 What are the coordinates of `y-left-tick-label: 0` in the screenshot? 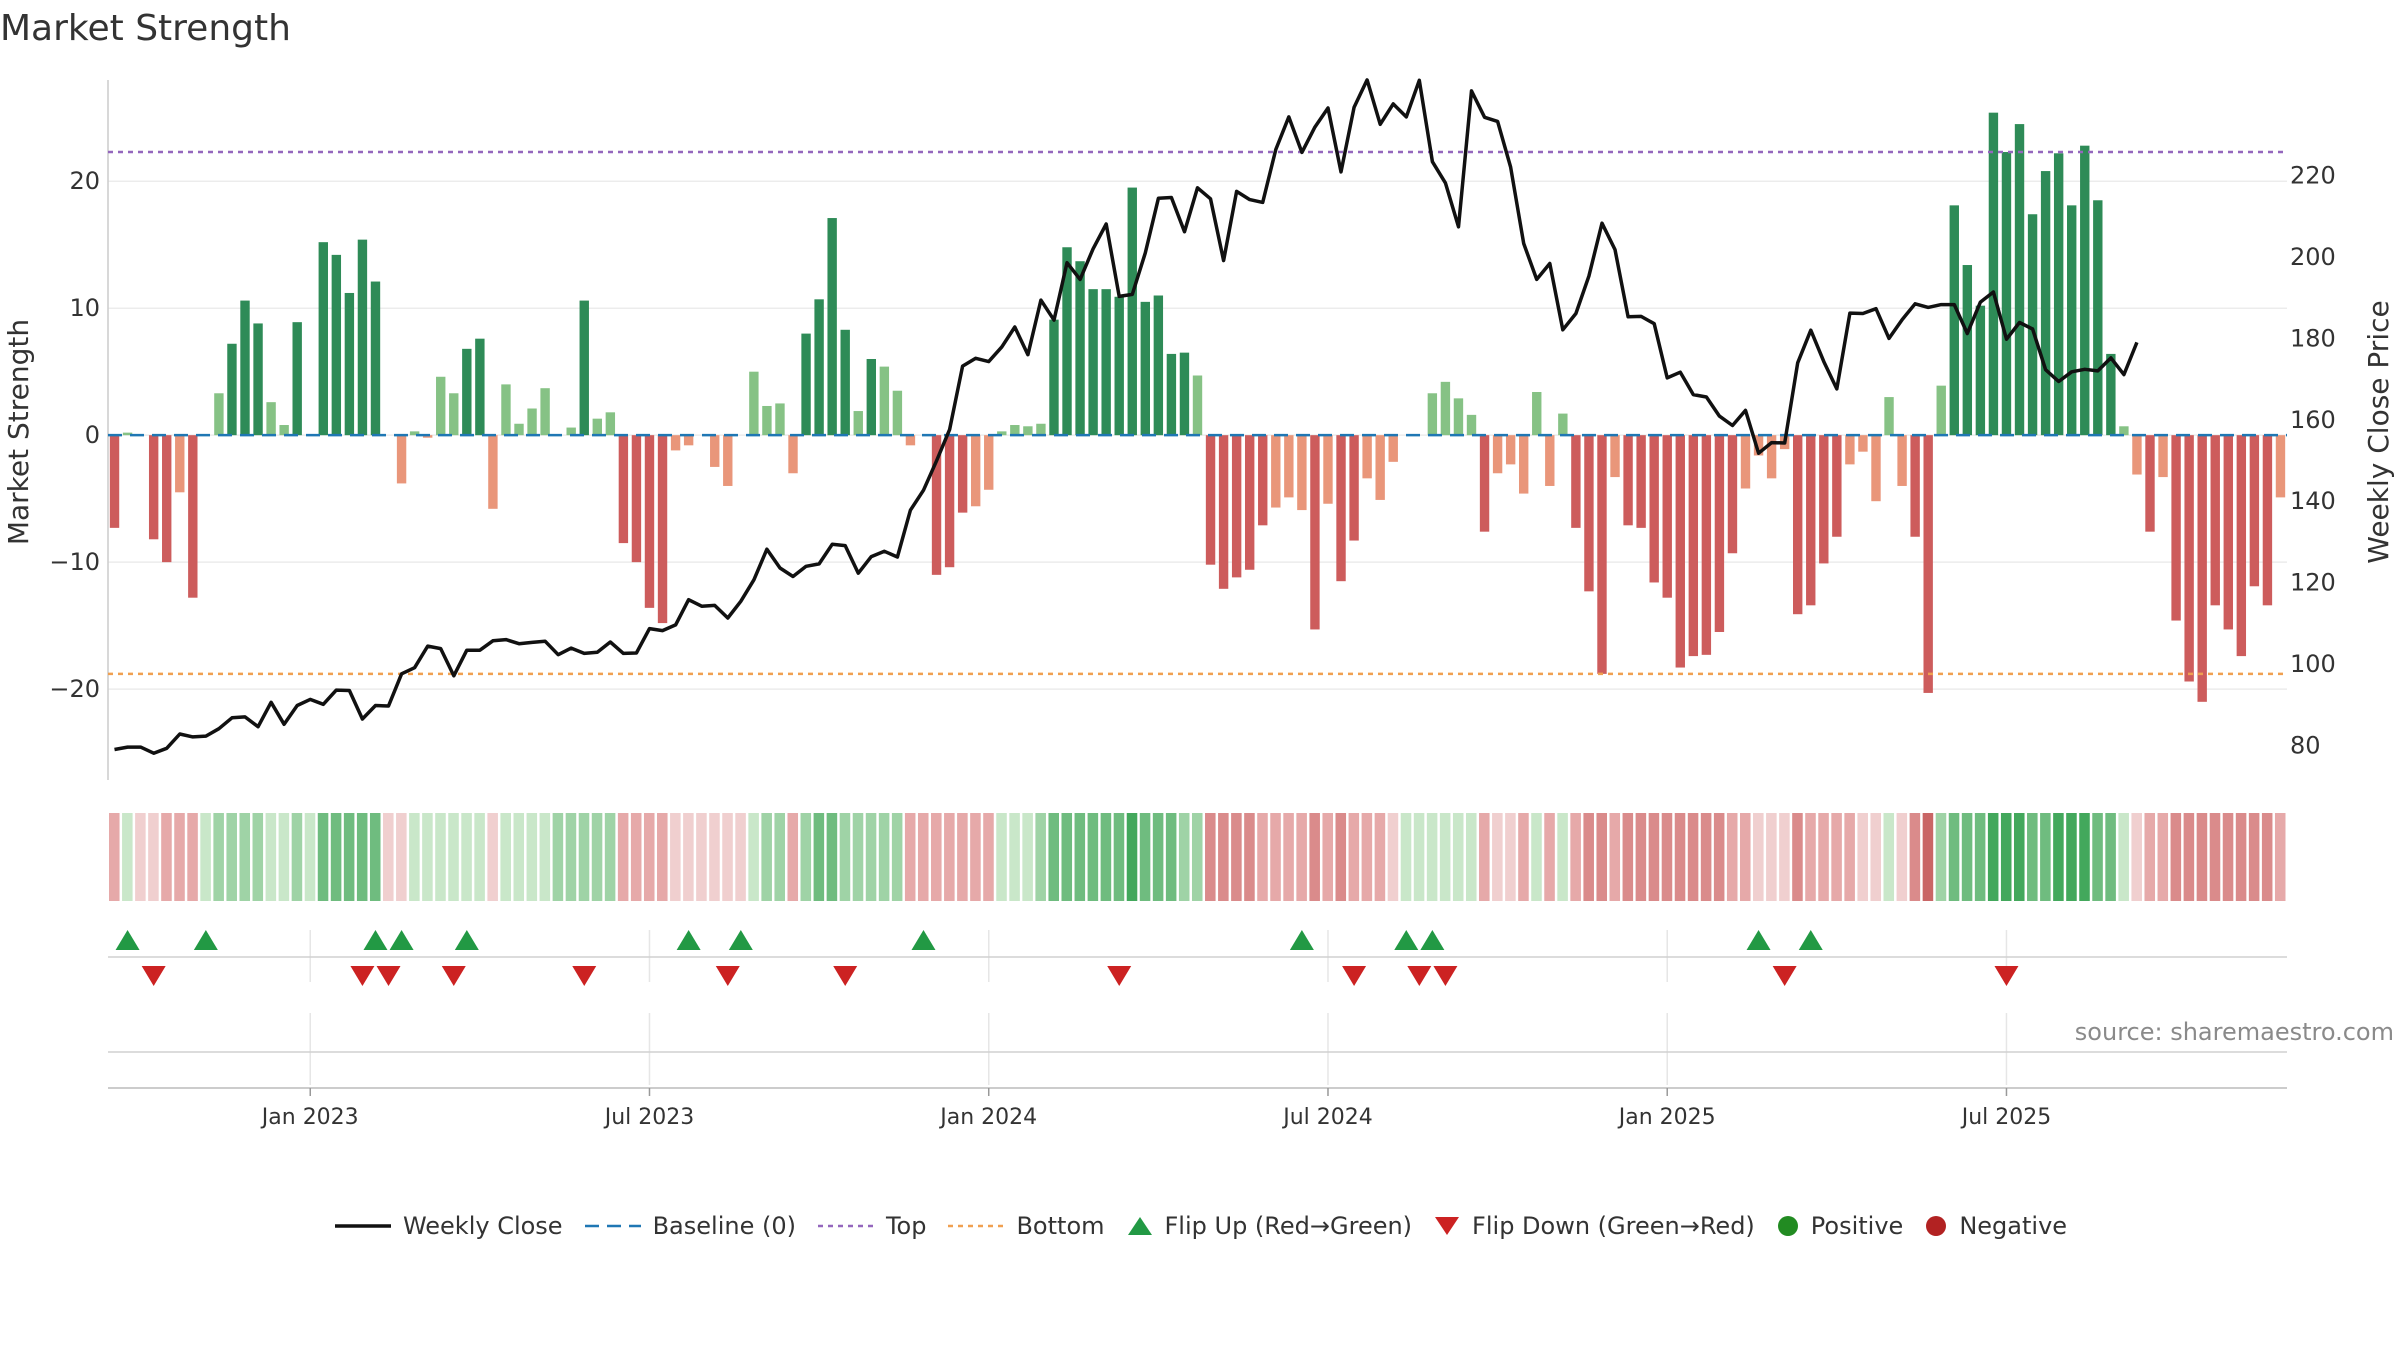 It's located at (92, 435).